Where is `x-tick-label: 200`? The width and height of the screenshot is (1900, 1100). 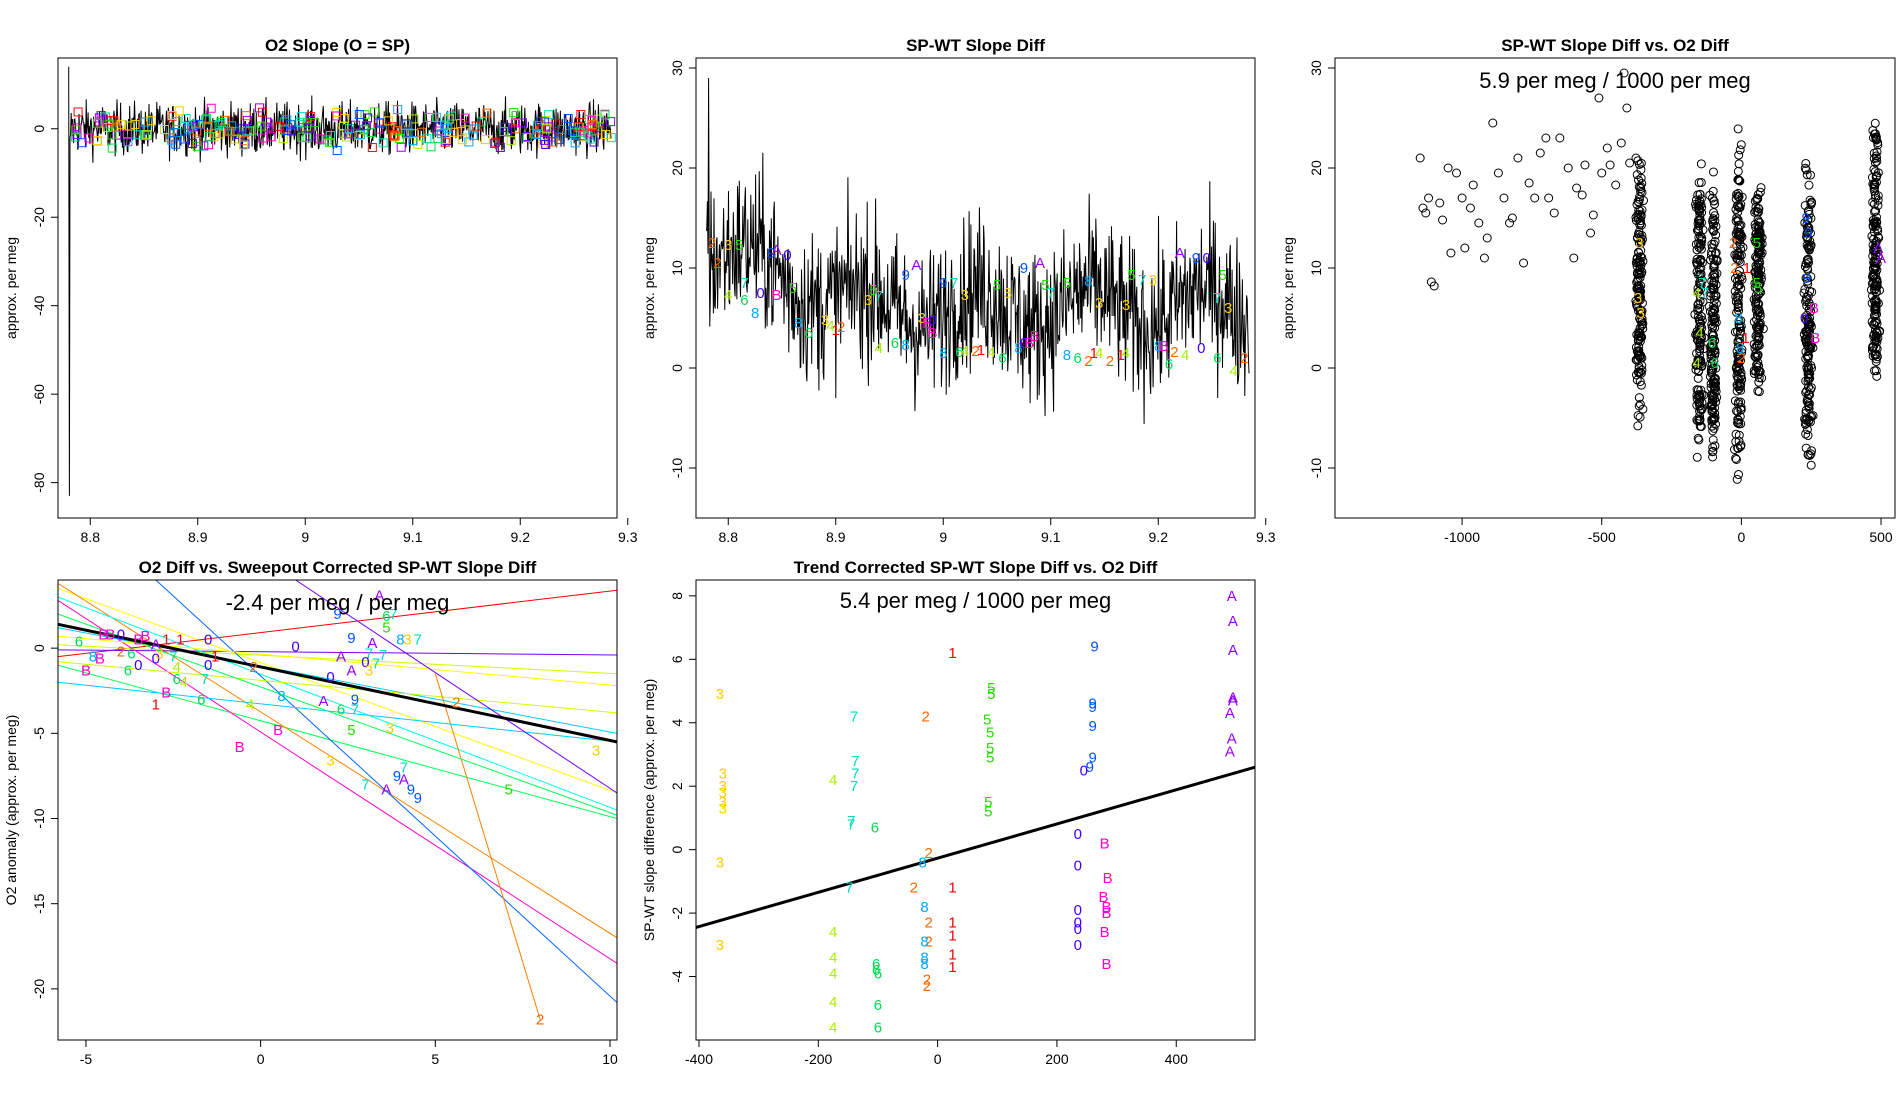 x-tick-label: 200 is located at coordinates (1057, 1059).